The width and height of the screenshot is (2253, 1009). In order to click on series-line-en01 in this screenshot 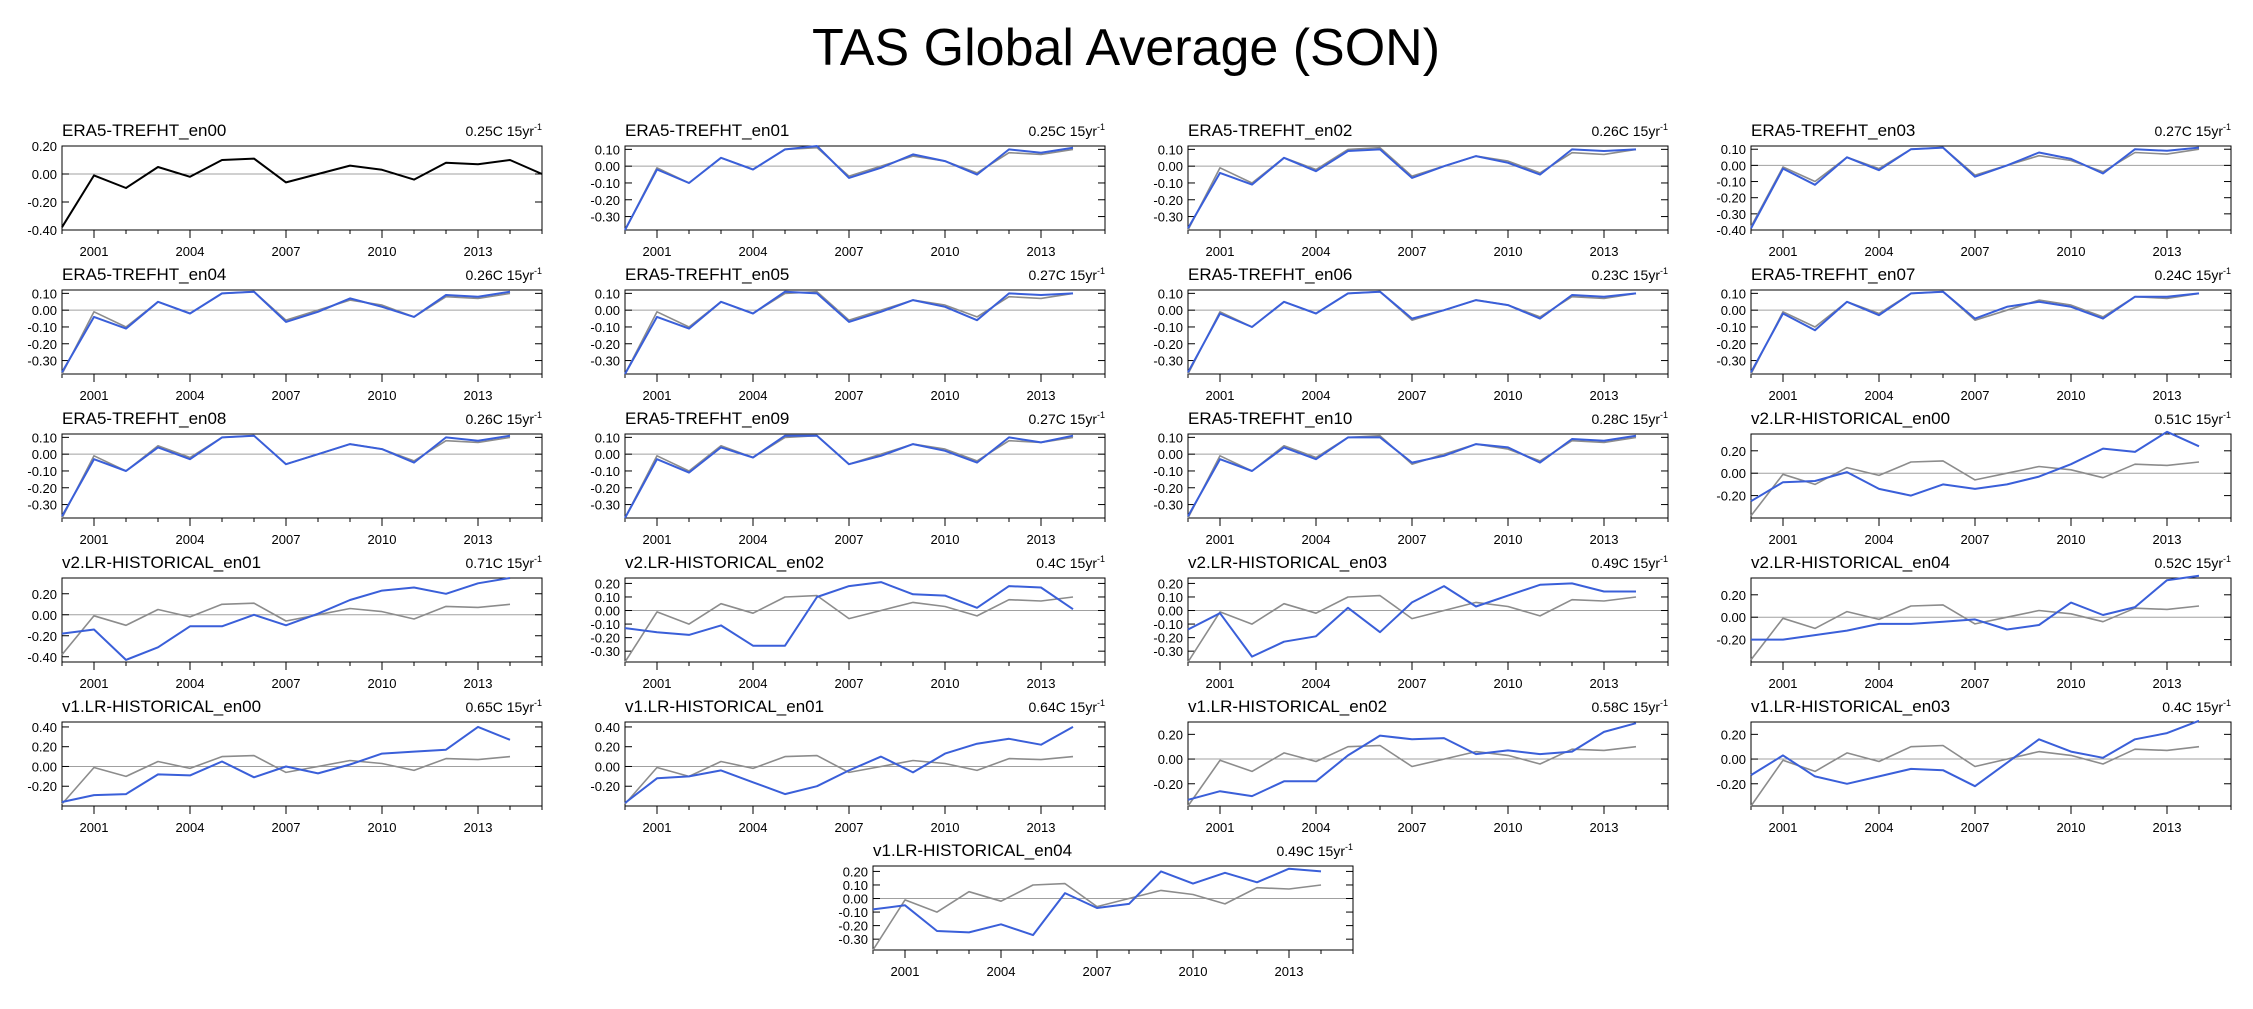, I will do `click(849, 765)`.